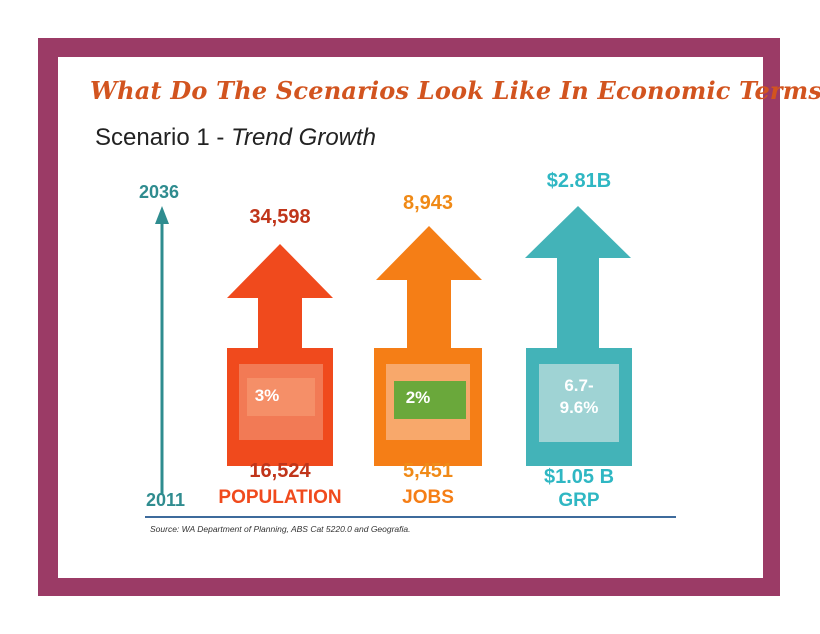 The width and height of the screenshot is (820, 634). I want to click on scenario-name: Trend Growth, so click(304, 137).